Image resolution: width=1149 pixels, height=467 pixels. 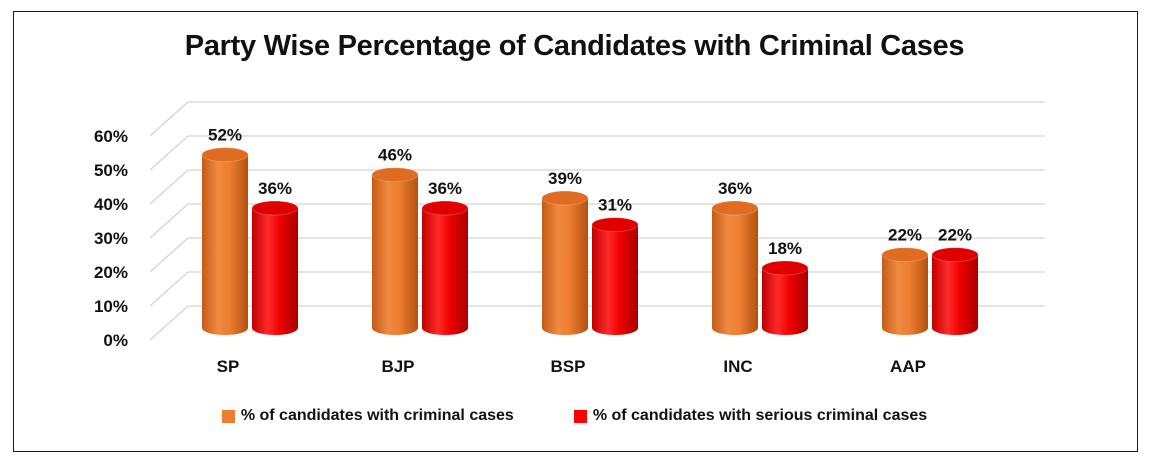 What do you see at coordinates (111, 306) in the screenshot?
I see `y-tick-label: 10%` at bounding box center [111, 306].